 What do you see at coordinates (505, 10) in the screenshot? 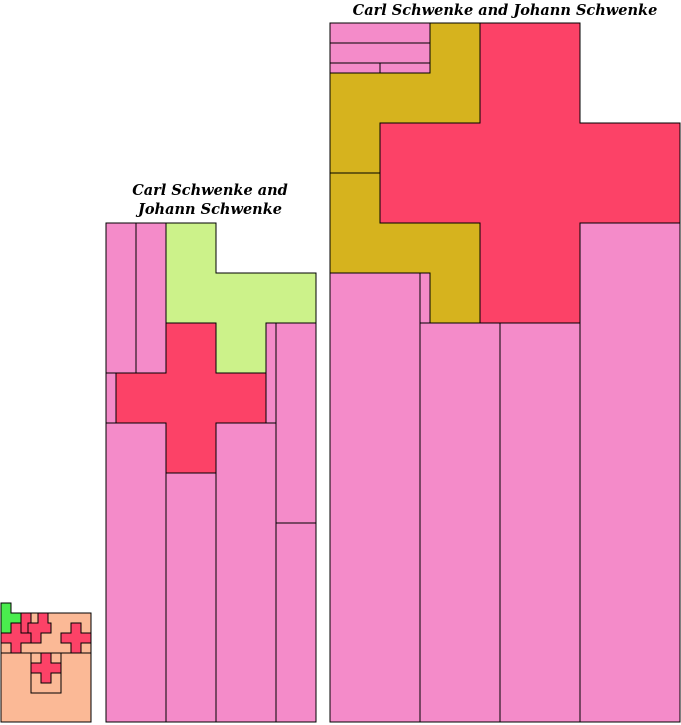
I see `large-tiling-caption: Carl Schwenke and Johann Schwenke` at bounding box center [505, 10].